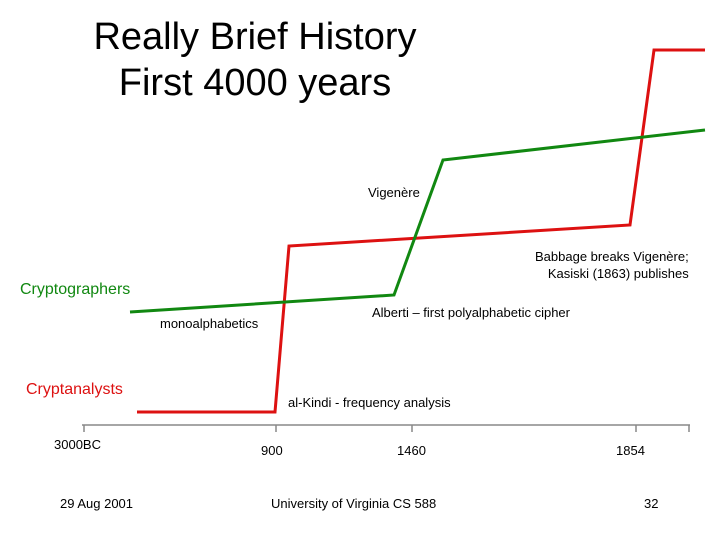  Describe the element at coordinates (255, 37) in the screenshot. I see `title-line-1: Really Brief History` at that location.